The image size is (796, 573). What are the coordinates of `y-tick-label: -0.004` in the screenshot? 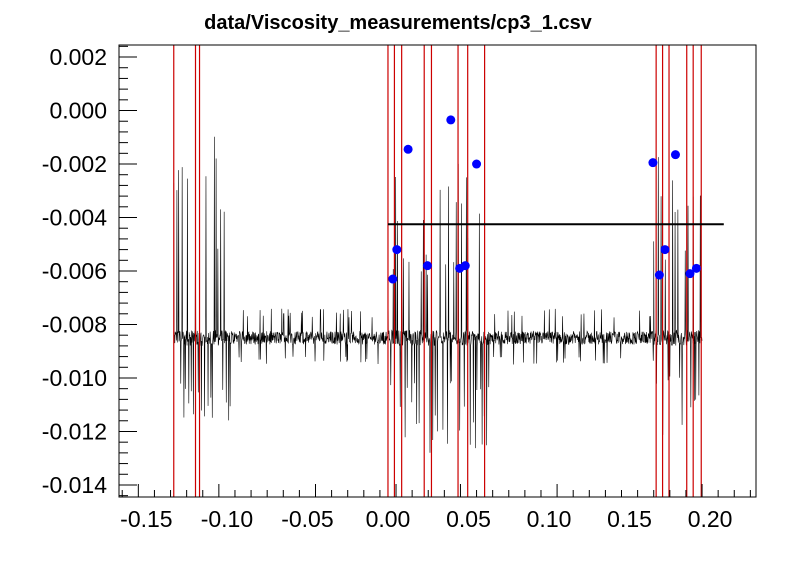 It's located at (74, 218).